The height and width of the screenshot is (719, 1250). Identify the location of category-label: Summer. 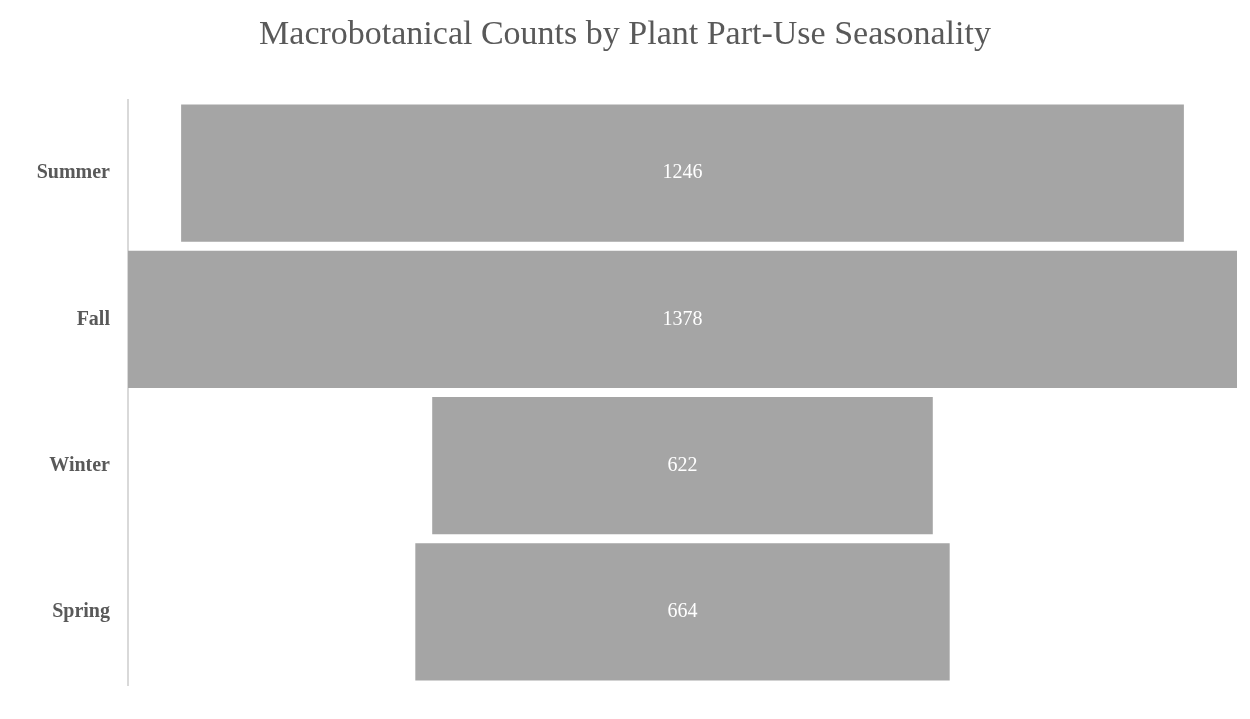
(73, 171).